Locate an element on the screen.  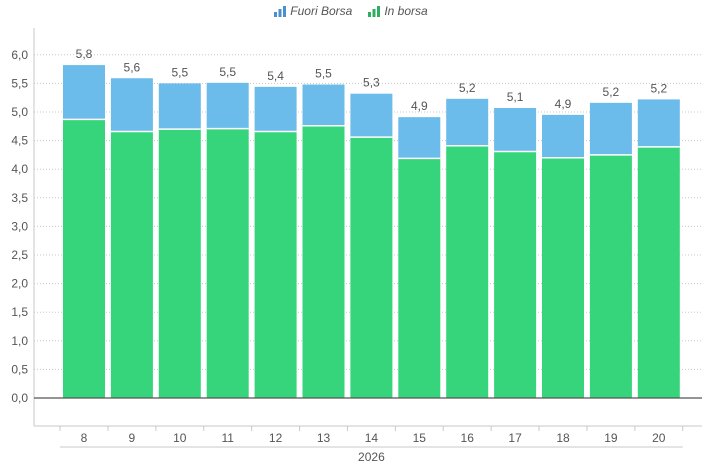
x-tick-label: 12 is located at coordinates (276, 438).